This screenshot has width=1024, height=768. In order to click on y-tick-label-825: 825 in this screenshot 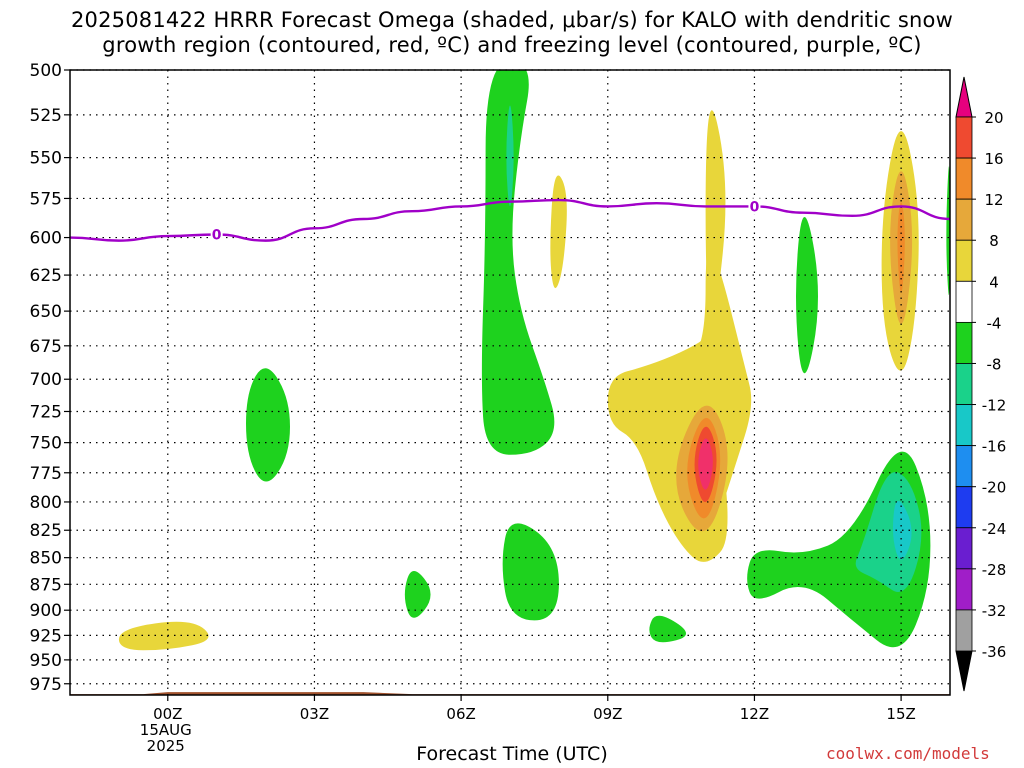, I will do `click(46, 531)`.